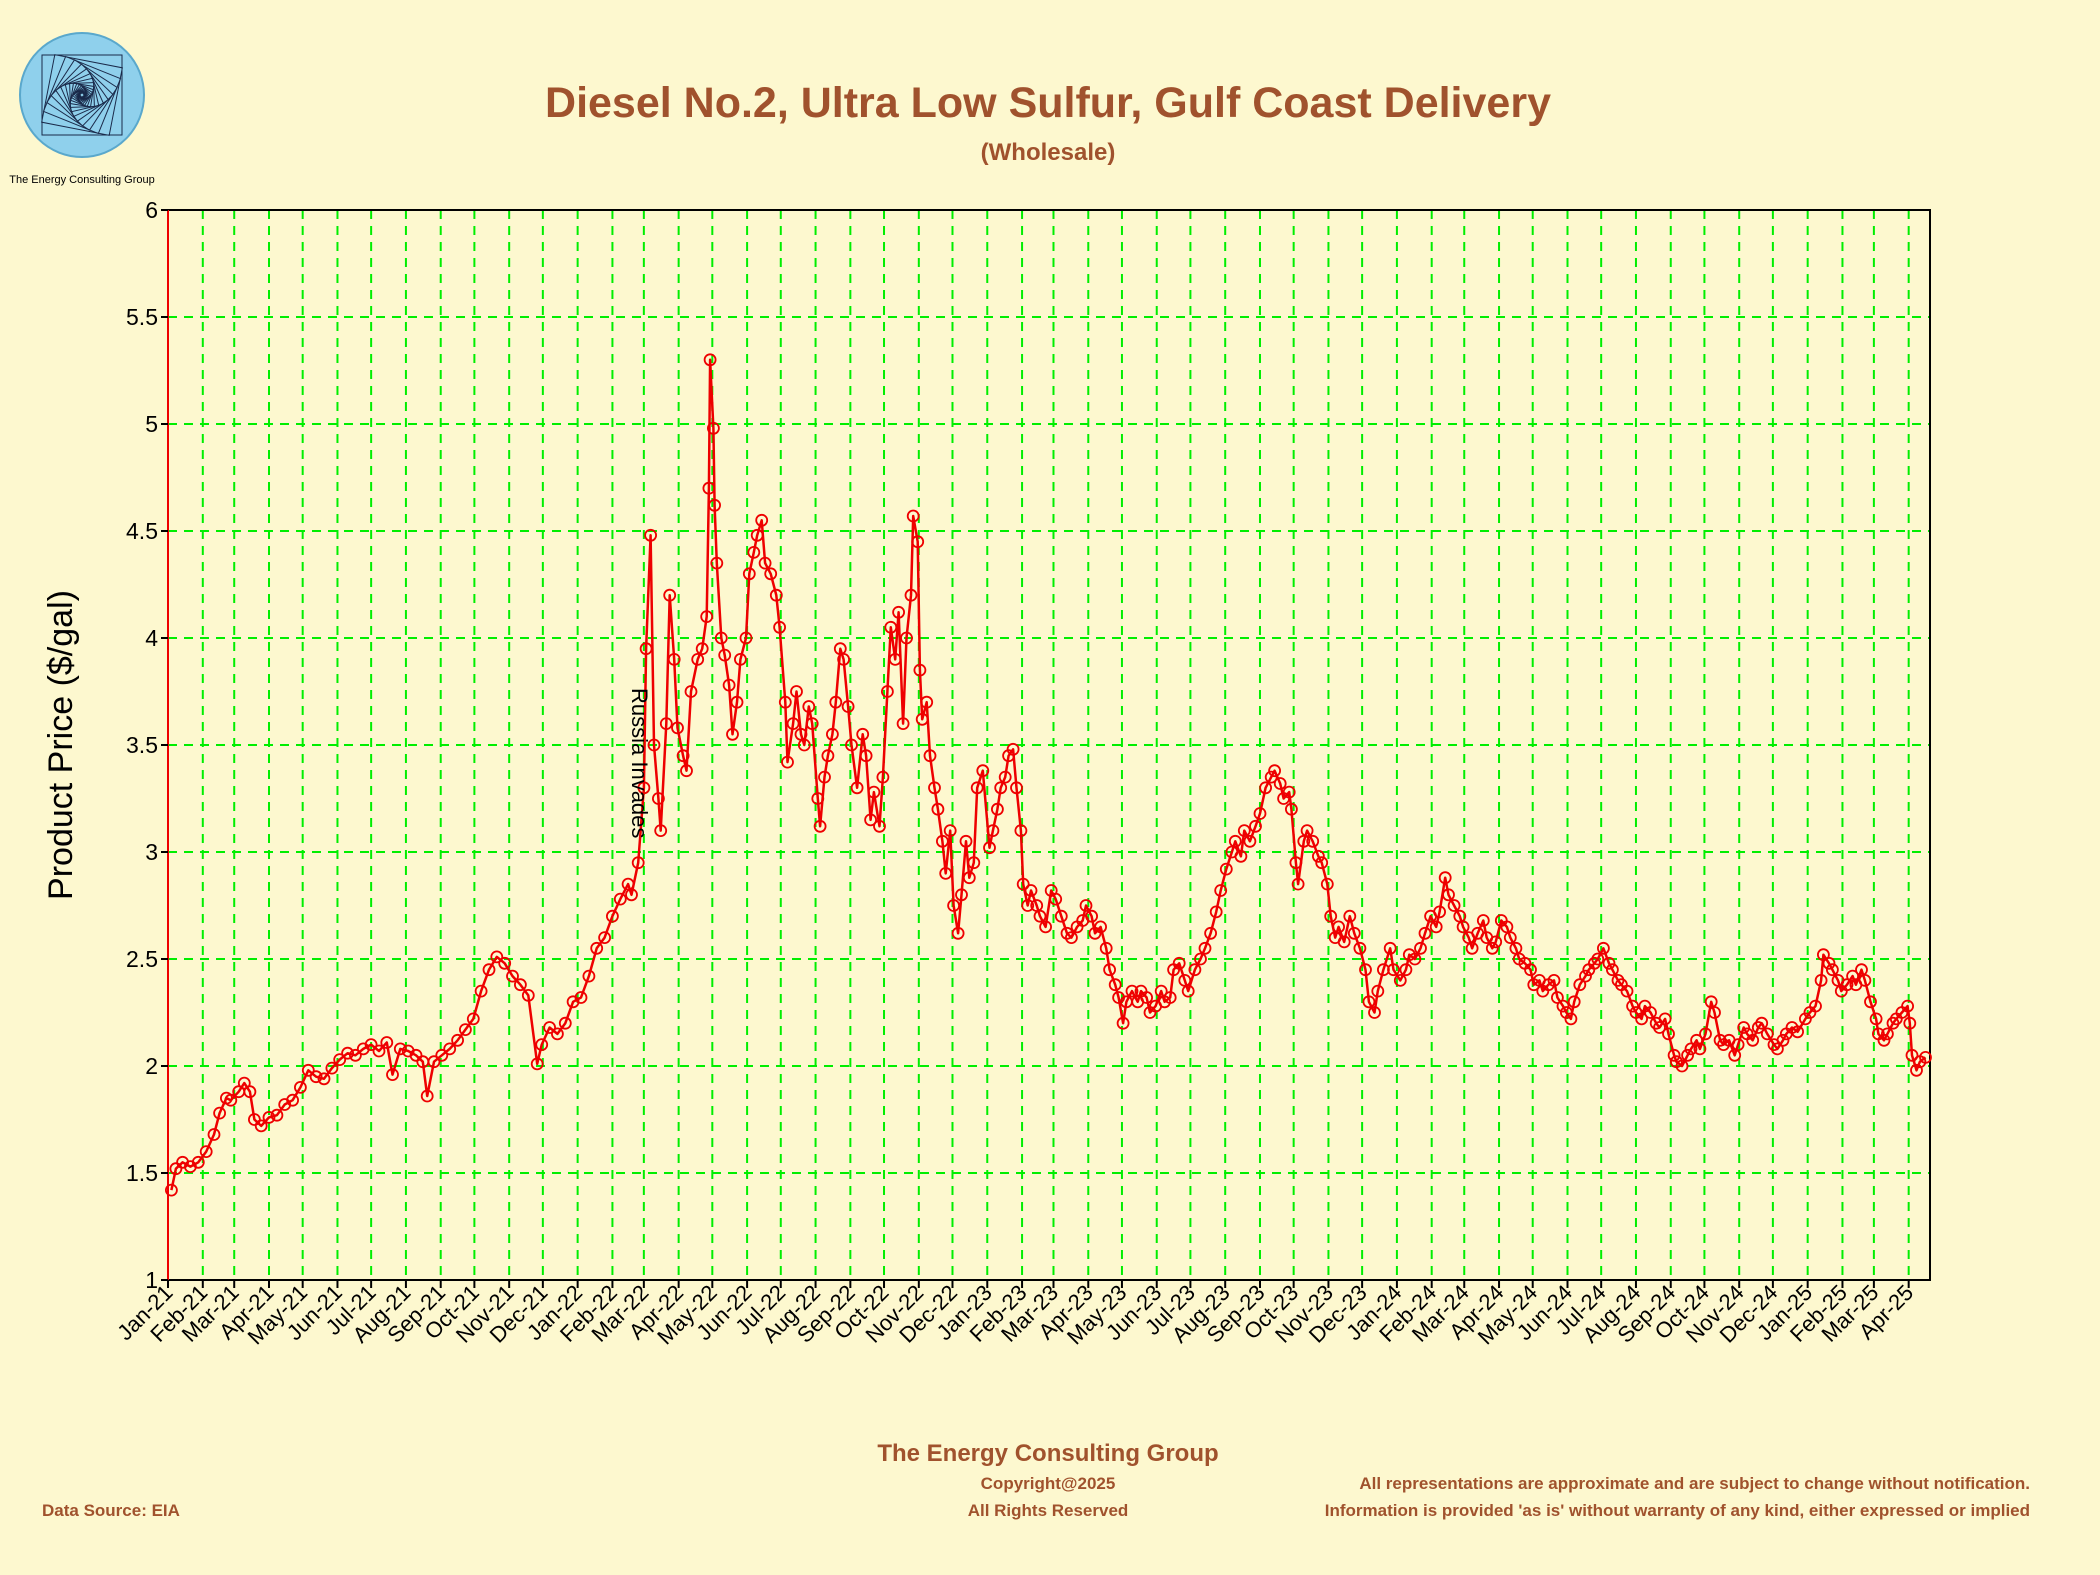 Image resolution: width=2100 pixels, height=1575 pixels. I want to click on y-tick-label: 4.5, so click(142, 531).